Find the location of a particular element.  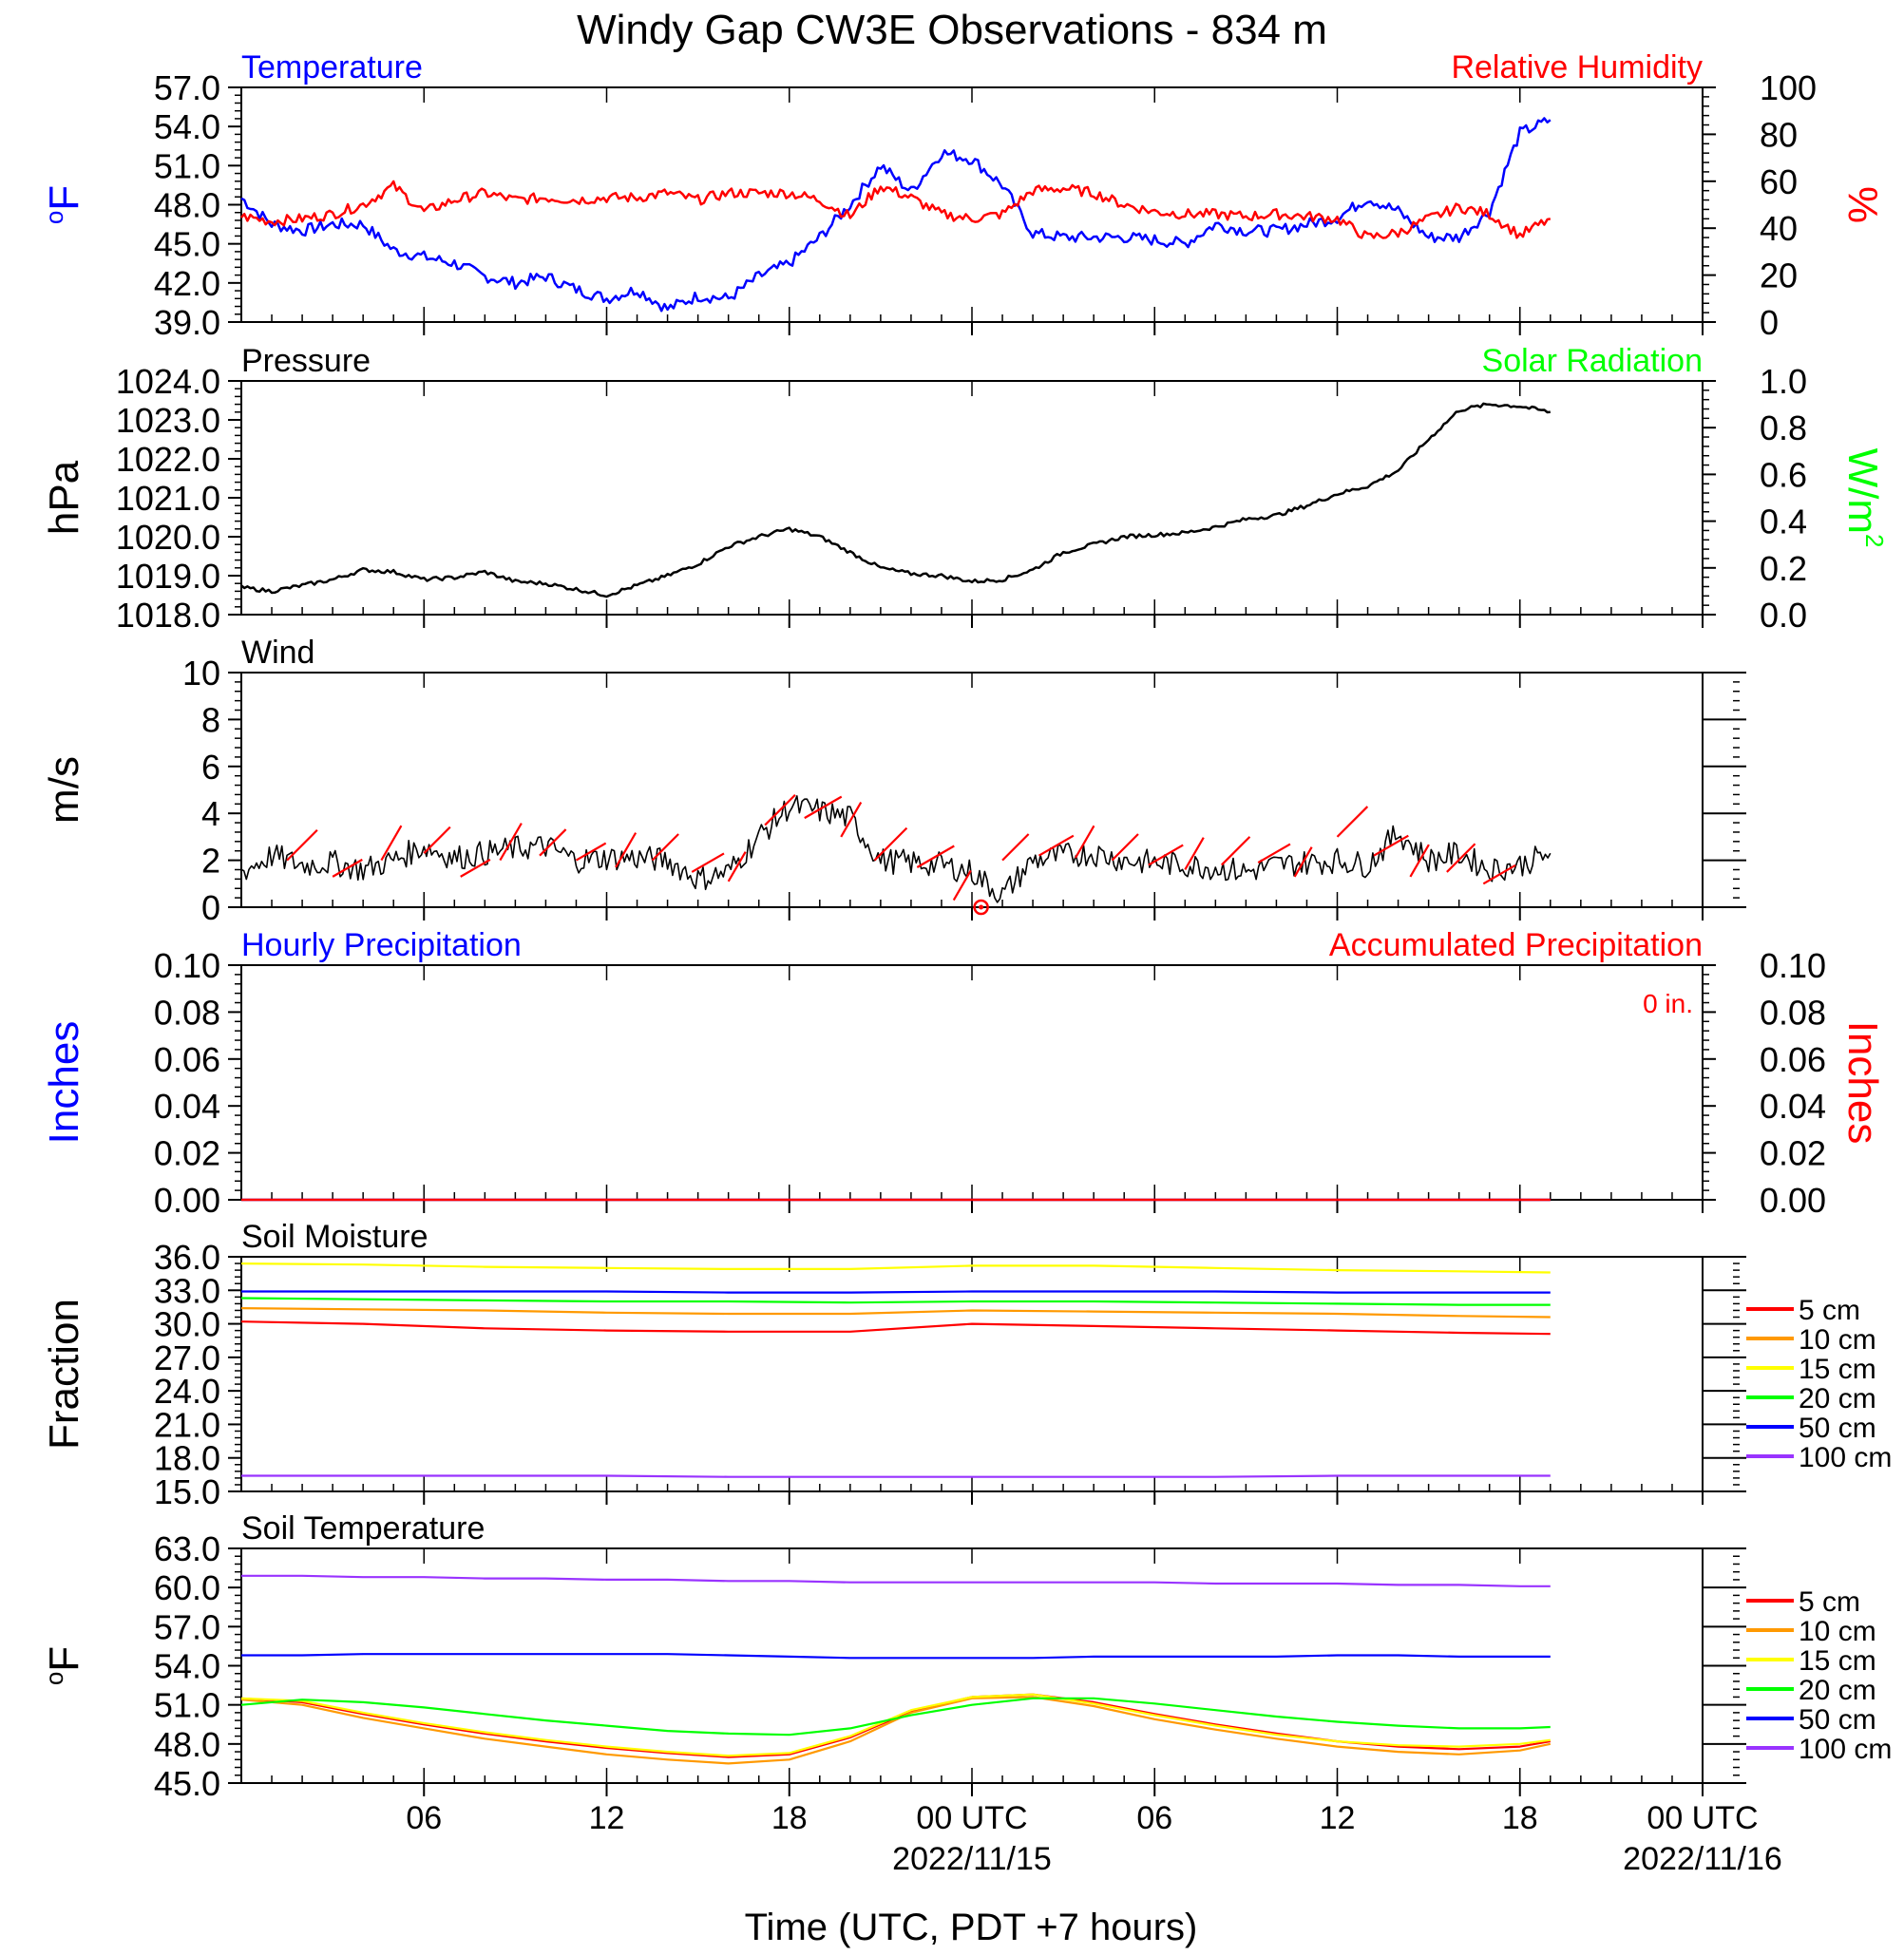

date-label: 2022/11/15 is located at coordinates (972, 1859).